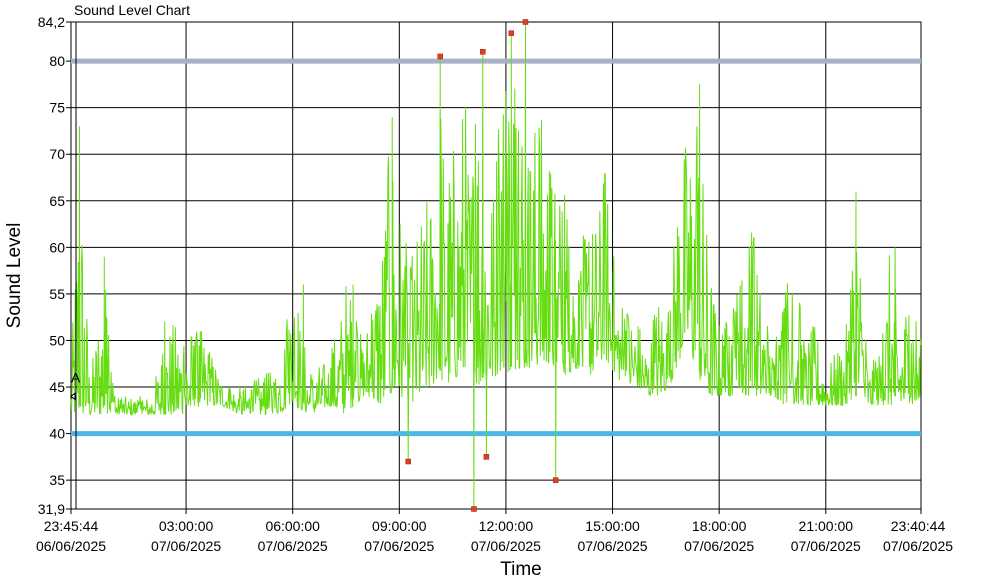 The height and width of the screenshot is (588, 990). What do you see at coordinates (51, 22) in the screenshot?
I see `y-tick-label: 84,2` at bounding box center [51, 22].